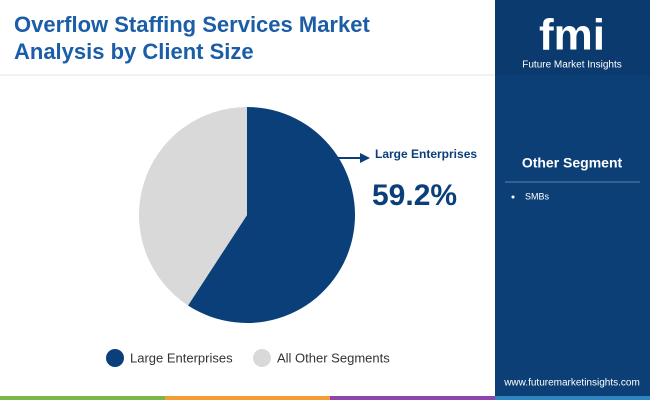 This screenshot has width=650, height=400. I want to click on logo: fmi, so click(572, 35).